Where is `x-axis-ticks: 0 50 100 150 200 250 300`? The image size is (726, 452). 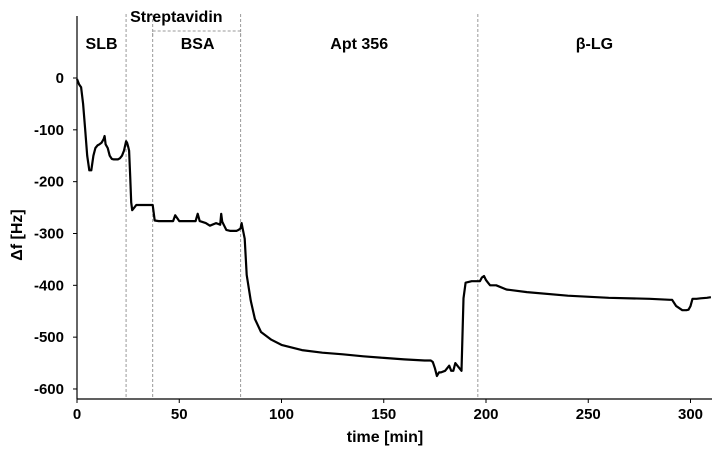
x-axis-ticks: 0 50 100 150 200 250 300 is located at coordinates (388, 411).